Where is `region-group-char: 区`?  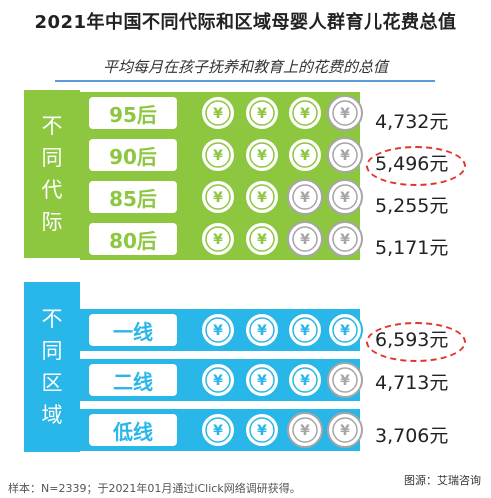 region-group-char: 区 is located at coordinates (52, 383).